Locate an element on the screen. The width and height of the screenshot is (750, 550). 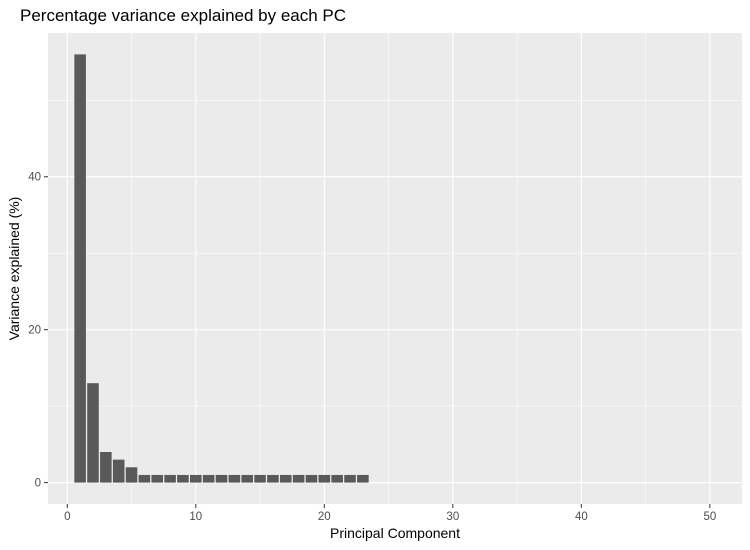
x-tick-label: 40 is located at coordinates (581, 517).